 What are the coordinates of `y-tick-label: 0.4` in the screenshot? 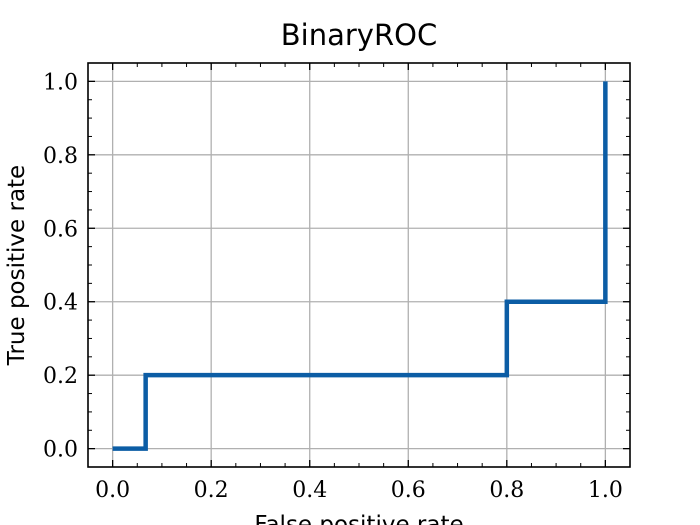 It's located at (60, 303).